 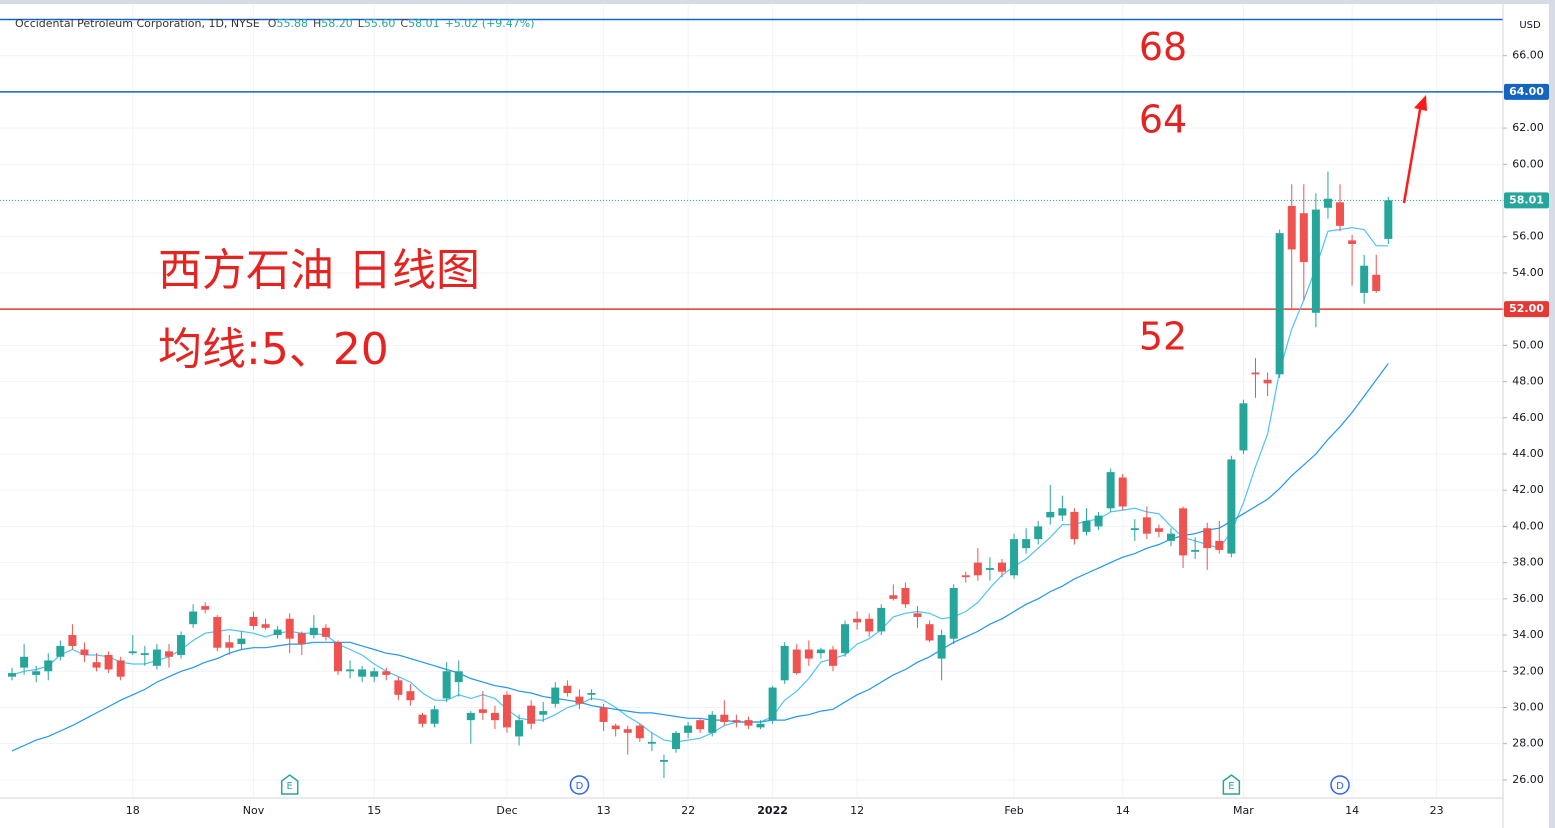 What do you see at coordinates (361, 23) in the screenshot?
I see `header-key: L` at bounding box center [361, 23].